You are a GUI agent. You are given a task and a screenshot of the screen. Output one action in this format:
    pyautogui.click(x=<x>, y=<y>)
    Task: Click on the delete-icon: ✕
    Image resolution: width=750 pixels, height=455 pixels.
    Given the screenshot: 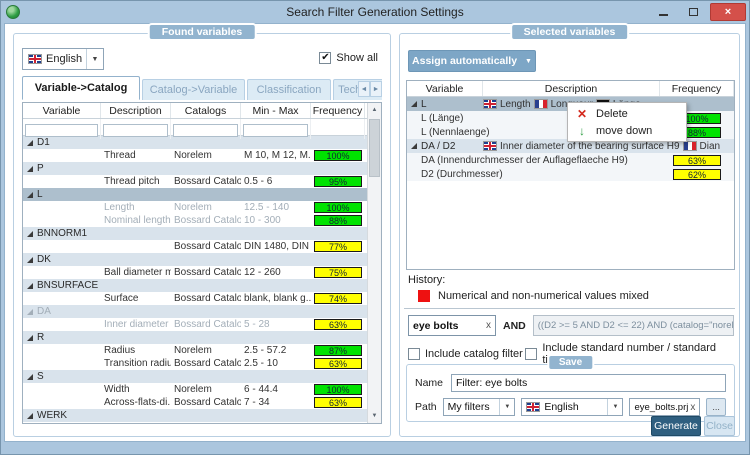 What is the action you would take?
    pyautogui.click(x=582, y=113)
    